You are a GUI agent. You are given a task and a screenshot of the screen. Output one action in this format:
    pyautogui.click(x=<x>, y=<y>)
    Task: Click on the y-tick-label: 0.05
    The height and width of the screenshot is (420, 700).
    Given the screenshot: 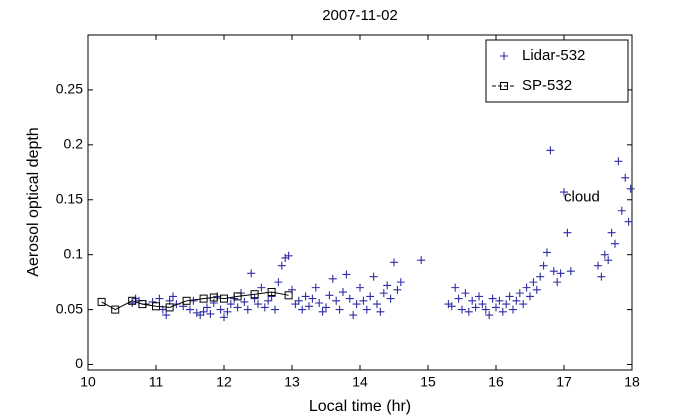 What is the action you would take?
    pyautogui.click(x=69, y=308)
    